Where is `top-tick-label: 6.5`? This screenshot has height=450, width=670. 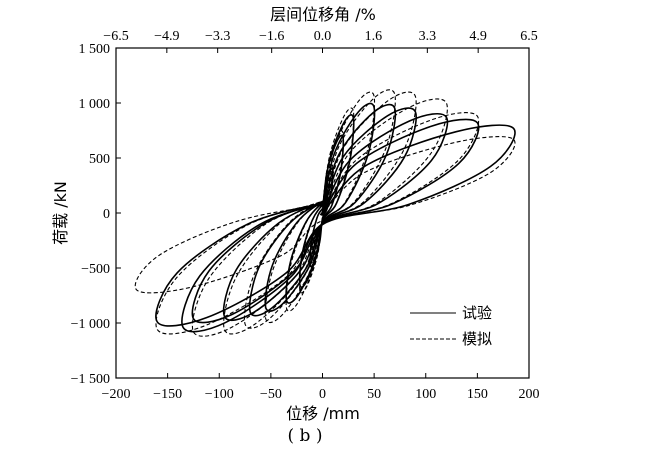
top-tick-label: 6.5 is located at coordinates (529, 36).